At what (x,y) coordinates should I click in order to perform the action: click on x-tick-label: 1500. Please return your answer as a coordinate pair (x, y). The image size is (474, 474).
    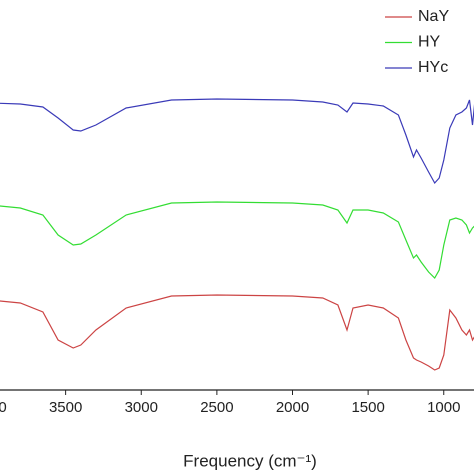
    Looking at the image, I should click on (367, 407).